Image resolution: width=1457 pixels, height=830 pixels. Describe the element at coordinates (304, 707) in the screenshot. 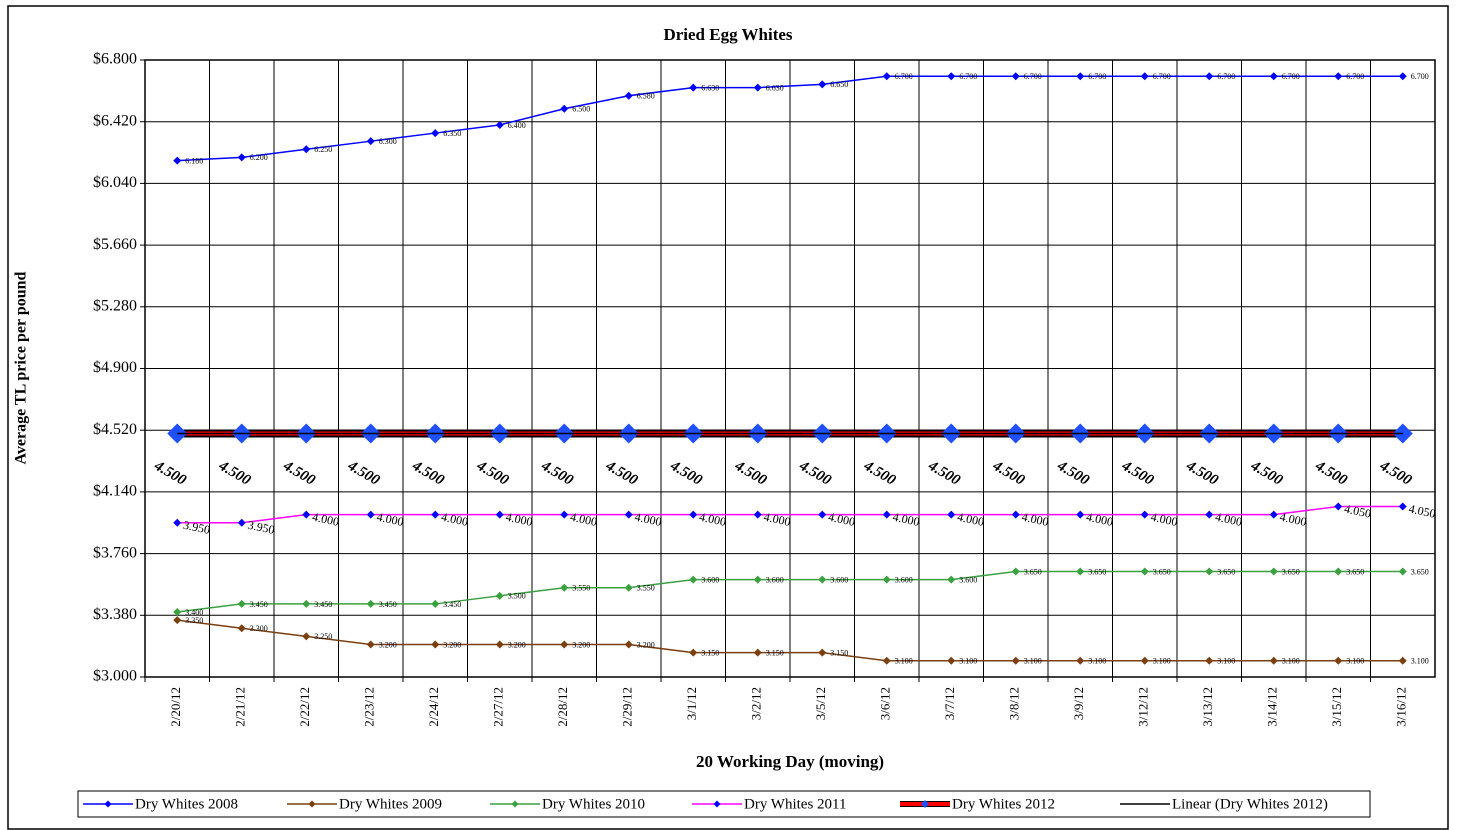

I see `x-tick-label: 2/22/12` at that location.